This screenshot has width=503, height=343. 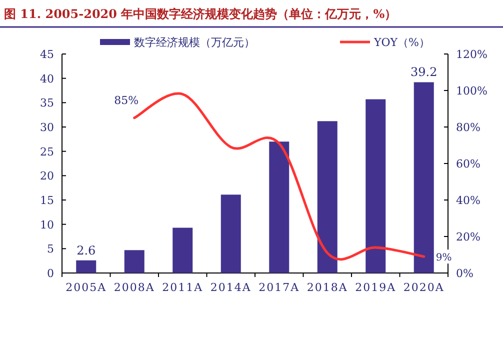 What do you see at coordinates (424, 72) in the screenshot?
I see `data-label: 39.2` at bounding box center [424, 72].